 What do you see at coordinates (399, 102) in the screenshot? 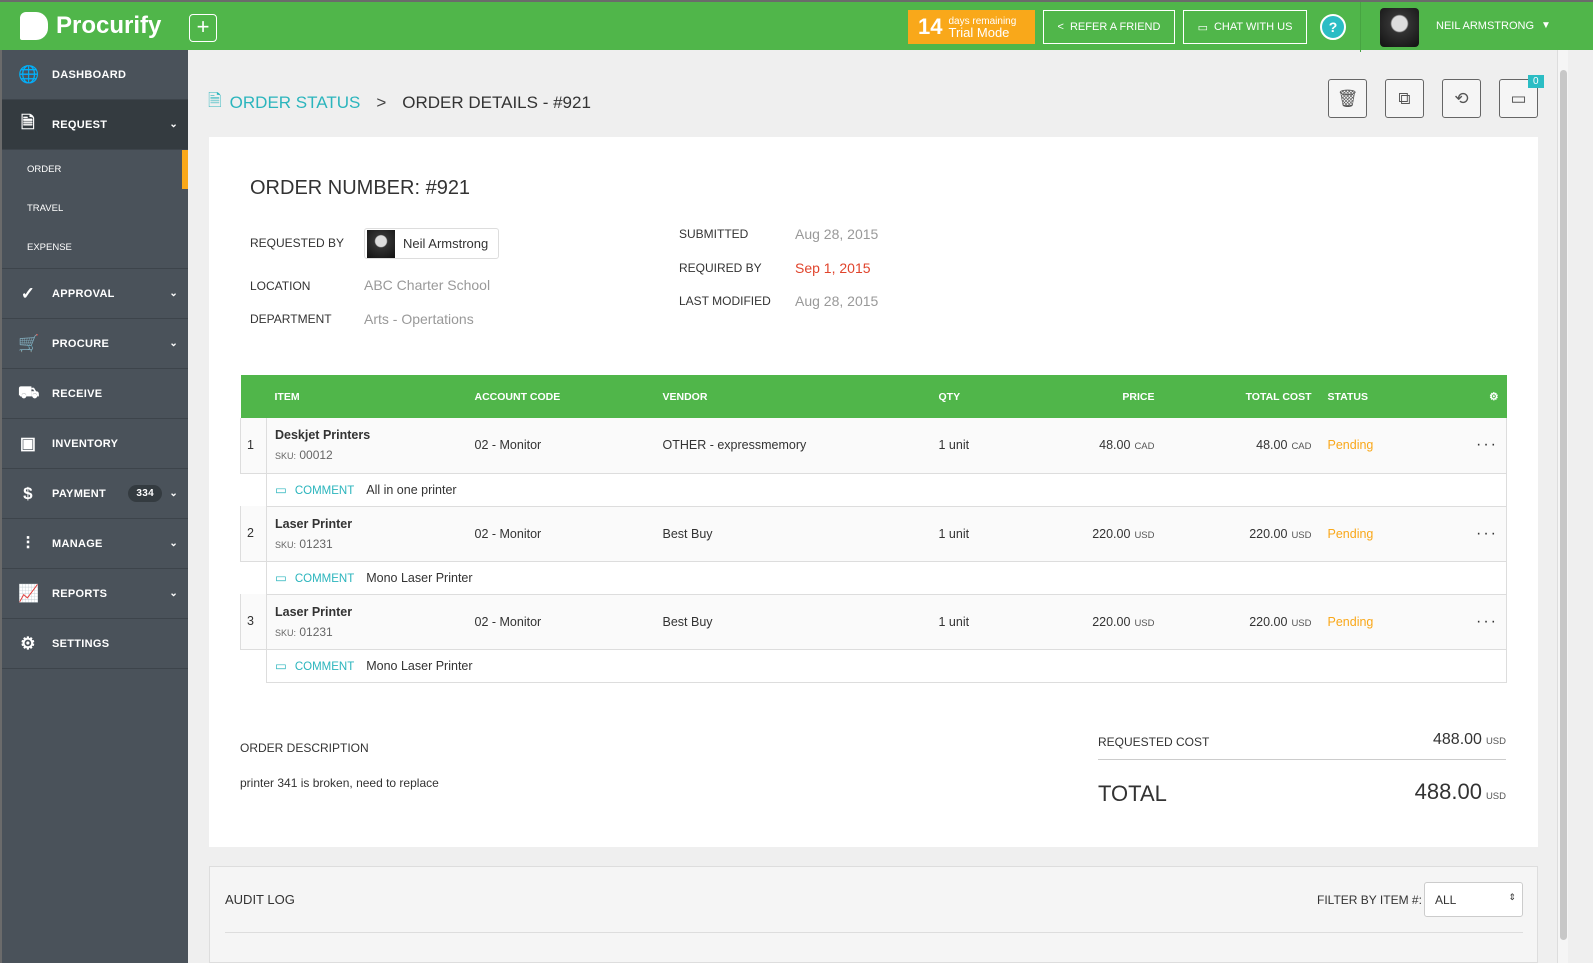
I see `breadcrumb: 🗎 ORDER STATUS > ORDER DETAILS - #921` at bounding box center [399, 102].